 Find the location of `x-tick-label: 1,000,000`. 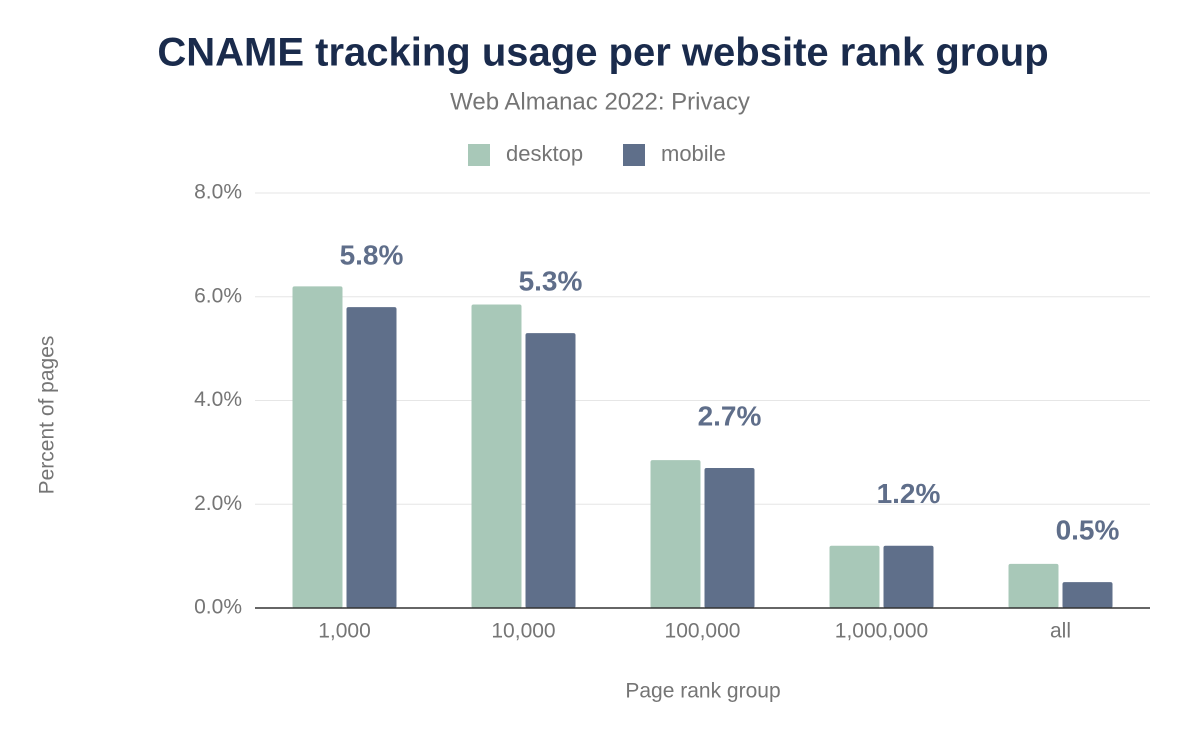

x-tick-label: 1,000,000 is located at coordinates (881, 631).